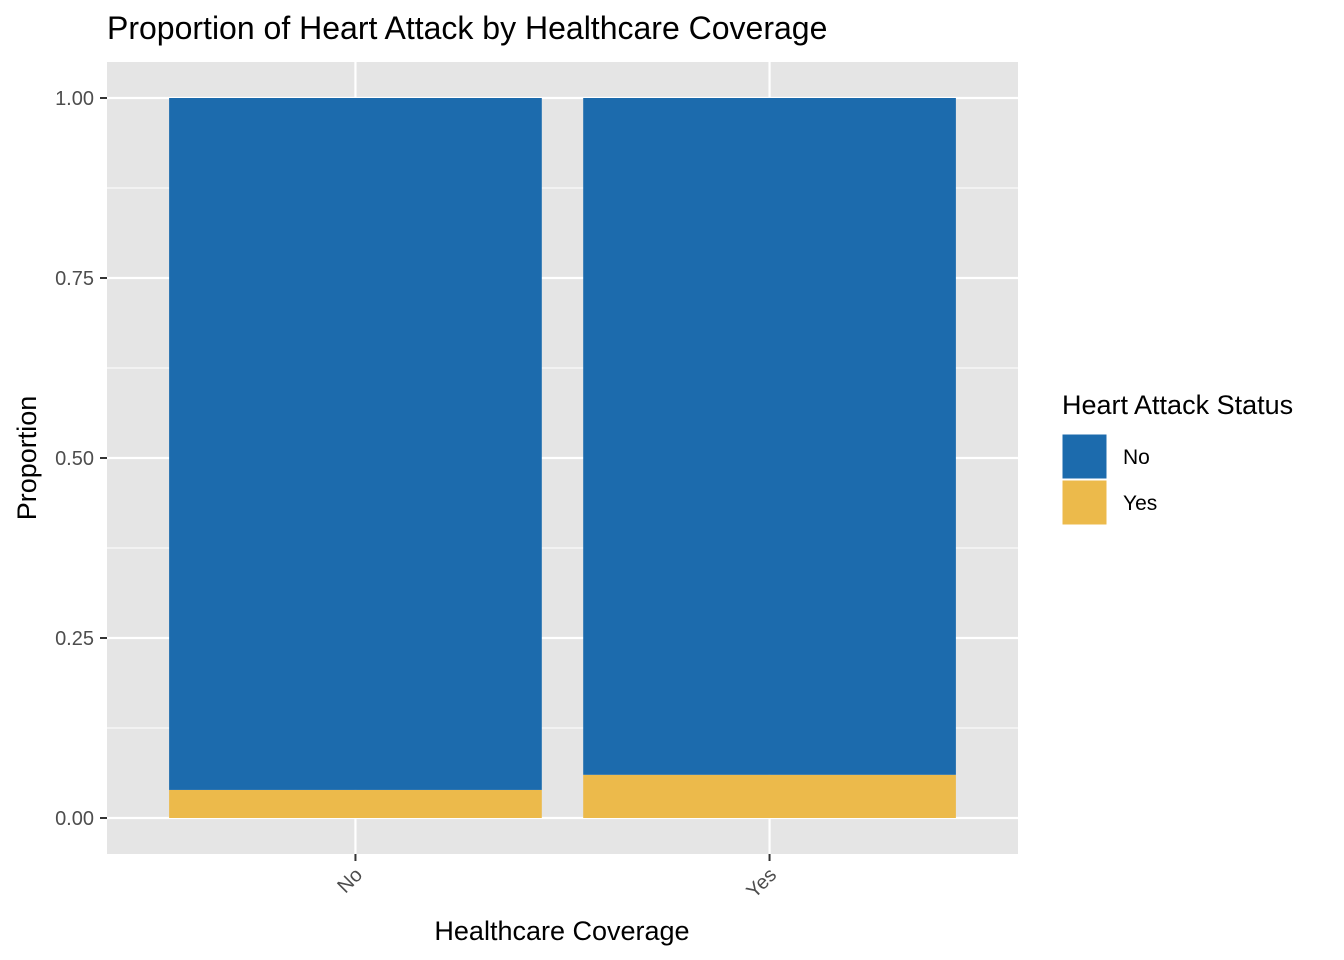  Describe the element at coordinates (769, 796) in the screenshot. I see `bar-yes-yes` at that location.